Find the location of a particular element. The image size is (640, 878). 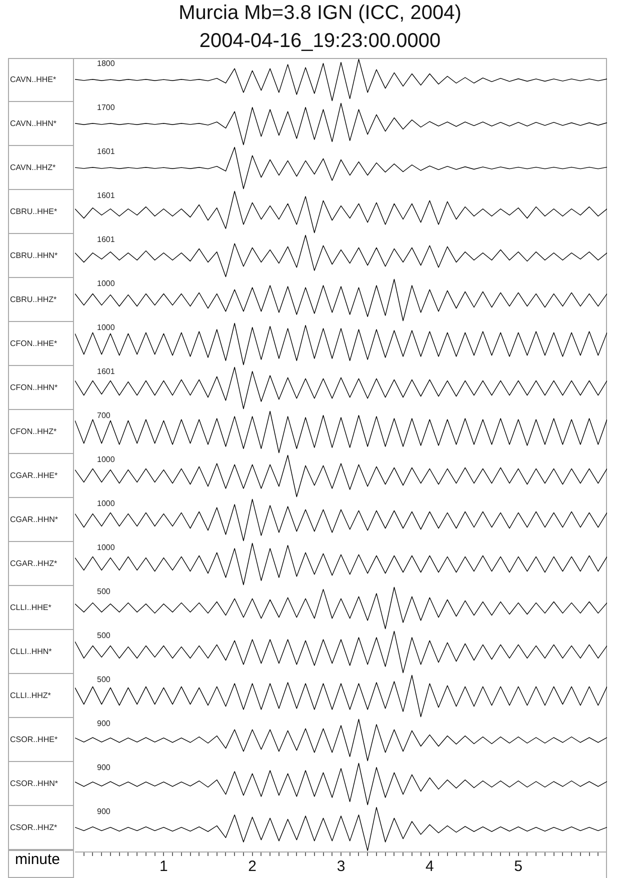

y-axis-title: CLLI..HHN* is located at coordinates (41, 652).